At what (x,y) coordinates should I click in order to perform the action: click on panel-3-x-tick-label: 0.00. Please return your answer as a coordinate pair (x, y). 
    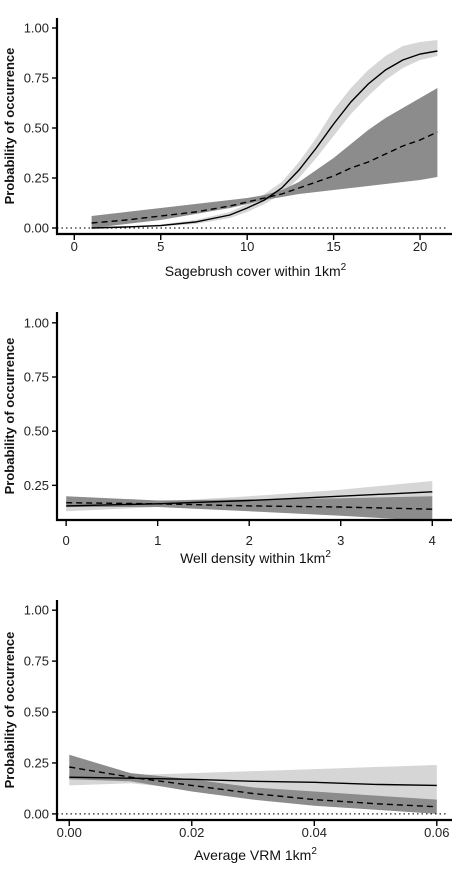
    Looking at the image, I should click on (69, 832).